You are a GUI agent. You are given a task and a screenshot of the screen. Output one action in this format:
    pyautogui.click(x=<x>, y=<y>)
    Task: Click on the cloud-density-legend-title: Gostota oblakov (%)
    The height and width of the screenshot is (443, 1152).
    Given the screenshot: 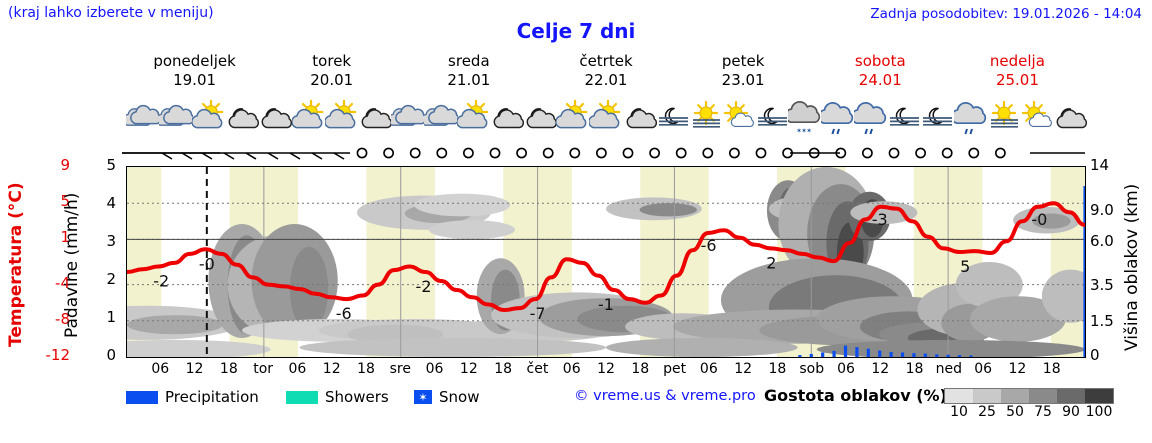 What is the action you would take?
    pyautogui.click(x=855, y=395)
    